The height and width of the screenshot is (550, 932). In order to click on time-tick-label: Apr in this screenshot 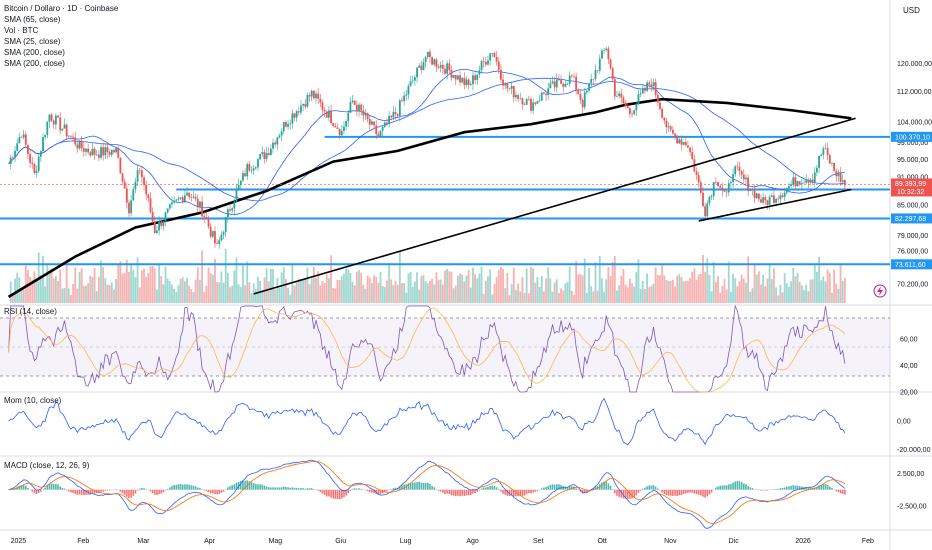, I will do `click(210, 541)`.